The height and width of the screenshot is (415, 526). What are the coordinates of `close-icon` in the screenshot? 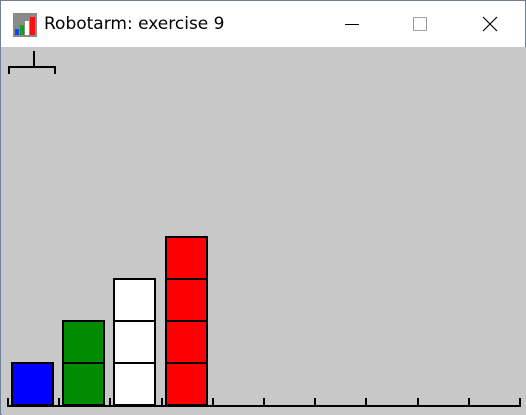 It's located at (490, 24).